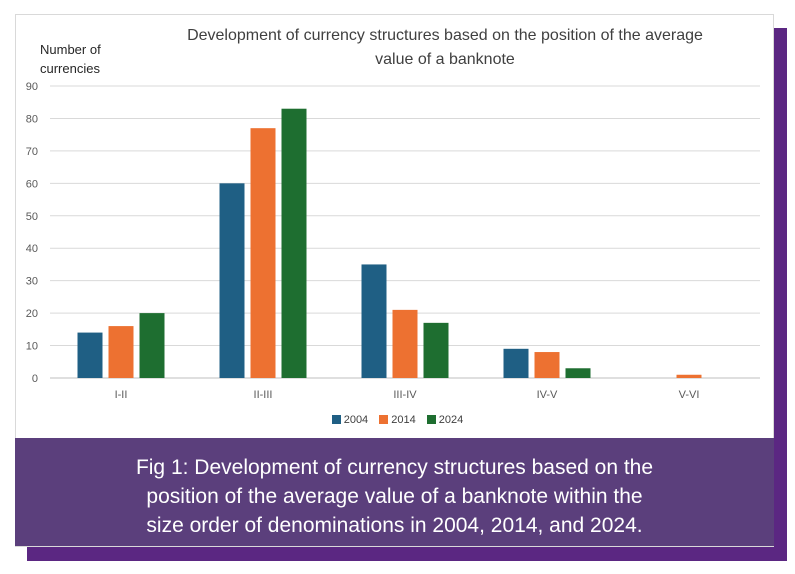 The image size is (795, 574). I want to click on legend-swatch-2004, so click(336, 419).